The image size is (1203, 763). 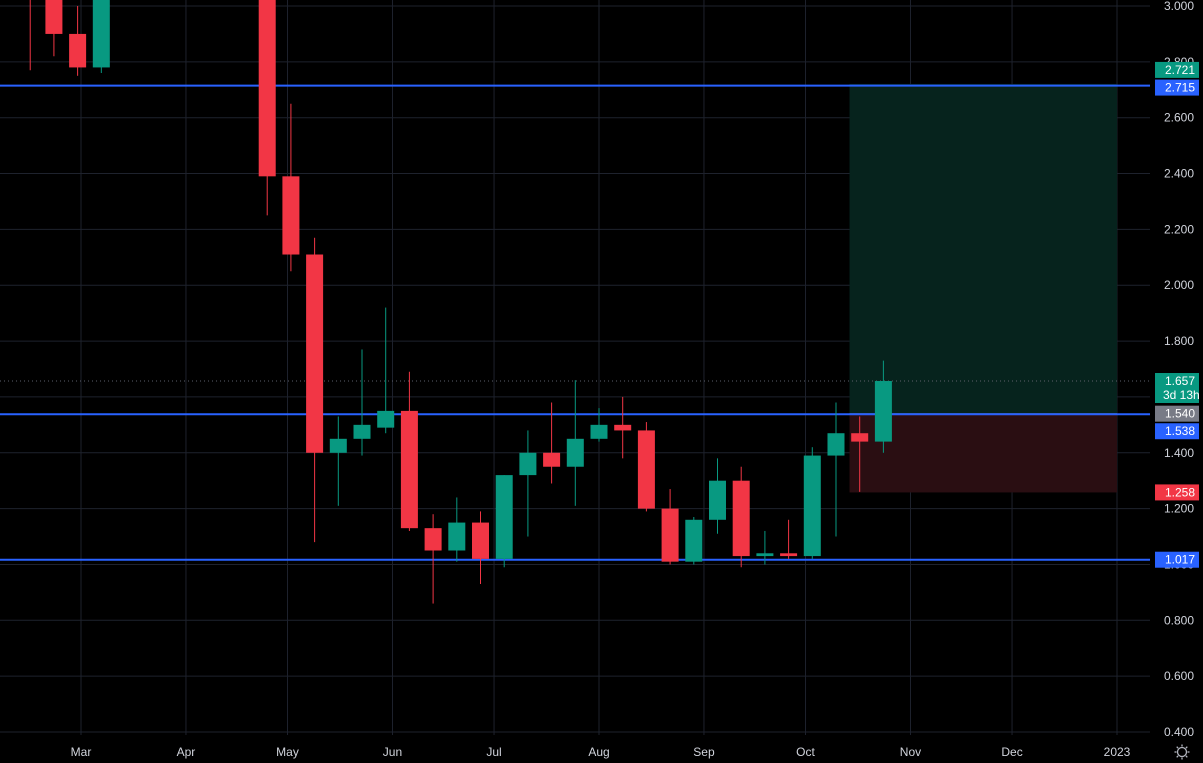 I want to click on price-badge-label: 1.657, so click(x=1180, y=381).